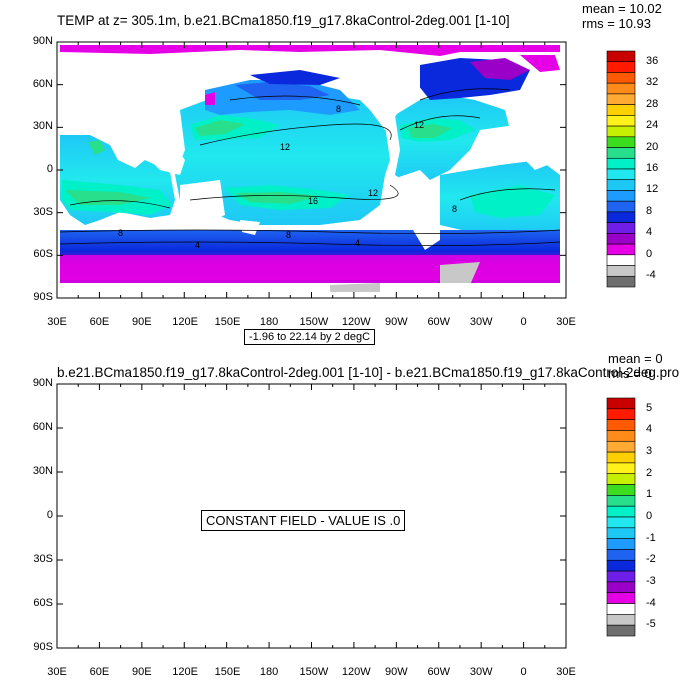 Image resolution: width=700 pixels, height=700 pixels. What do you see at coordinates (356, 672) in the screenshot?
I see `lon-tick-label: 120W` at bounding box center [356, 672].